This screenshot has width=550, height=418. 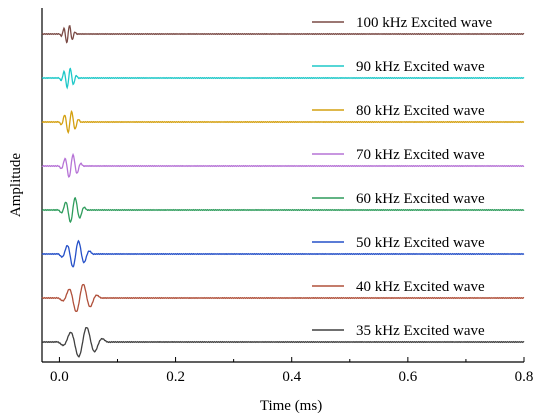 What do you see at coordinates (424, 23) in the screenshot?
I see `legend-label: 100 kHz Excited wave` at bounding box center [424, 23].